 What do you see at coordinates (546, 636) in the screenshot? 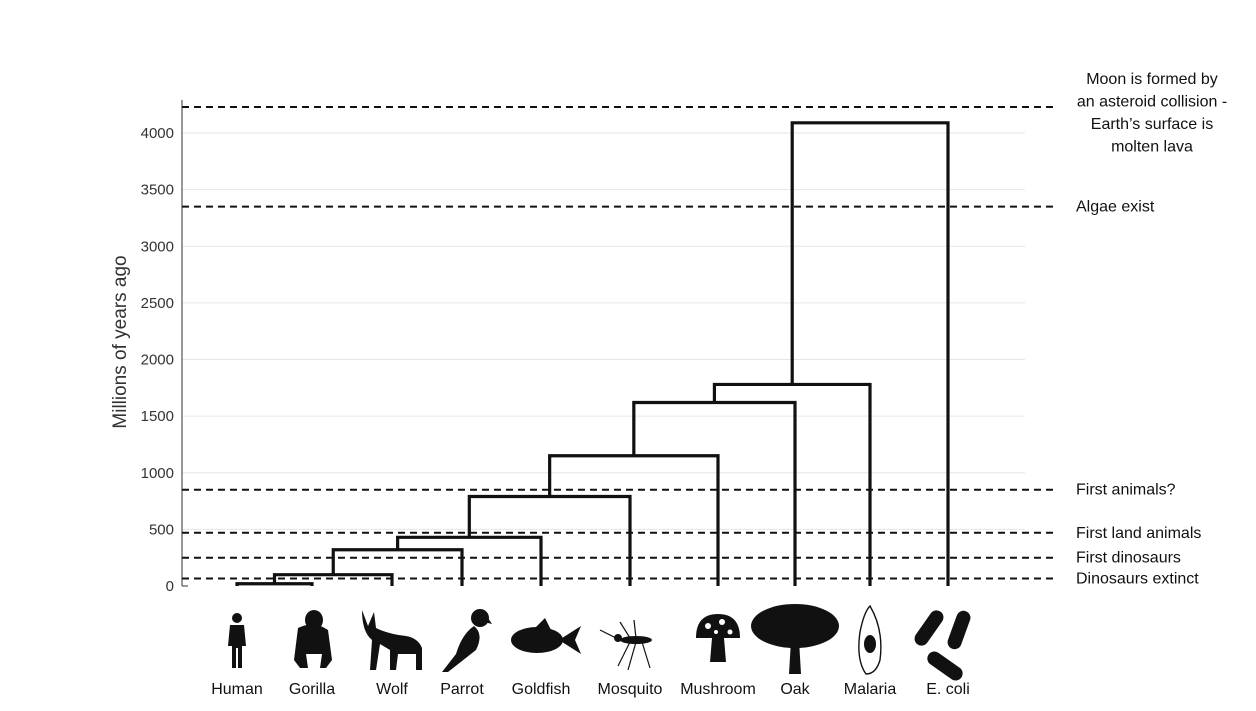
I see `goldfish-icon` at bounding box center [546, 636].